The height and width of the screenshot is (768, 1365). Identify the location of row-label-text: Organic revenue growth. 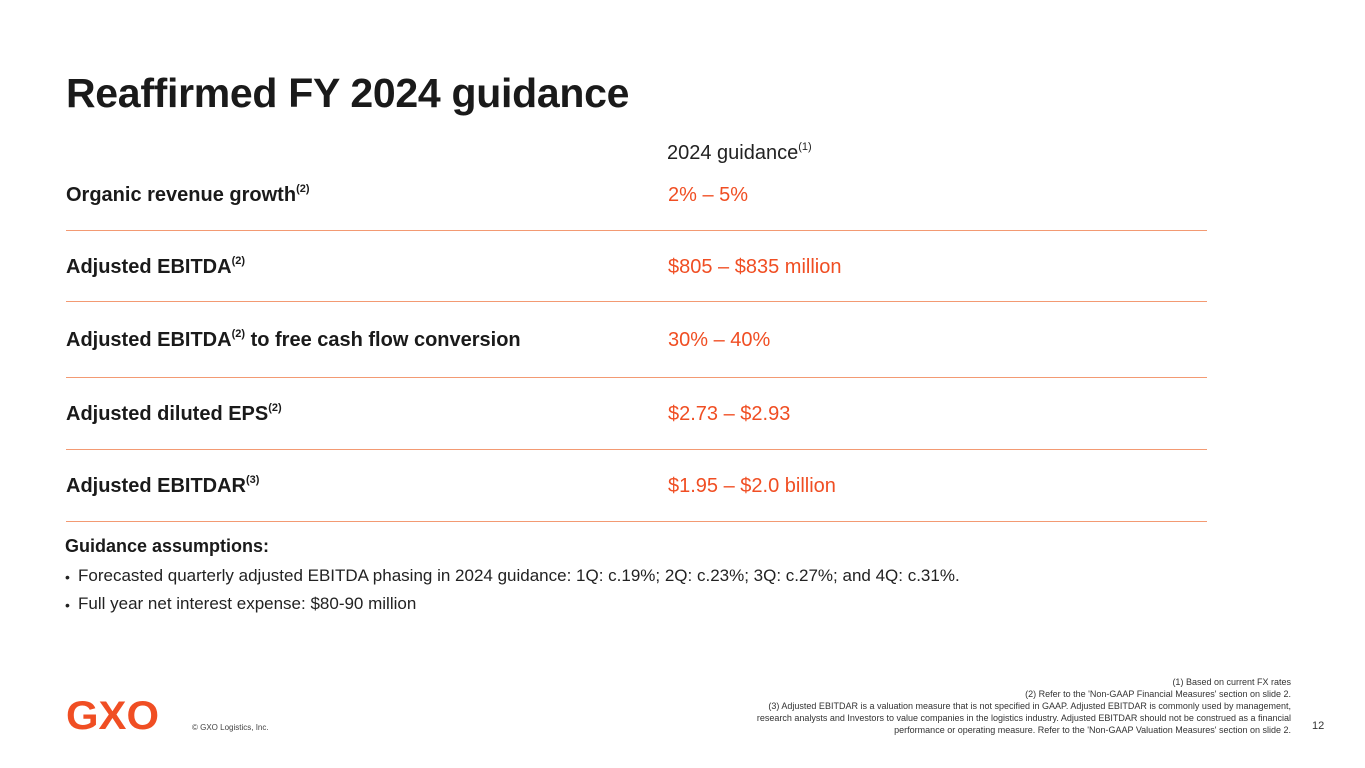
(181, 195).